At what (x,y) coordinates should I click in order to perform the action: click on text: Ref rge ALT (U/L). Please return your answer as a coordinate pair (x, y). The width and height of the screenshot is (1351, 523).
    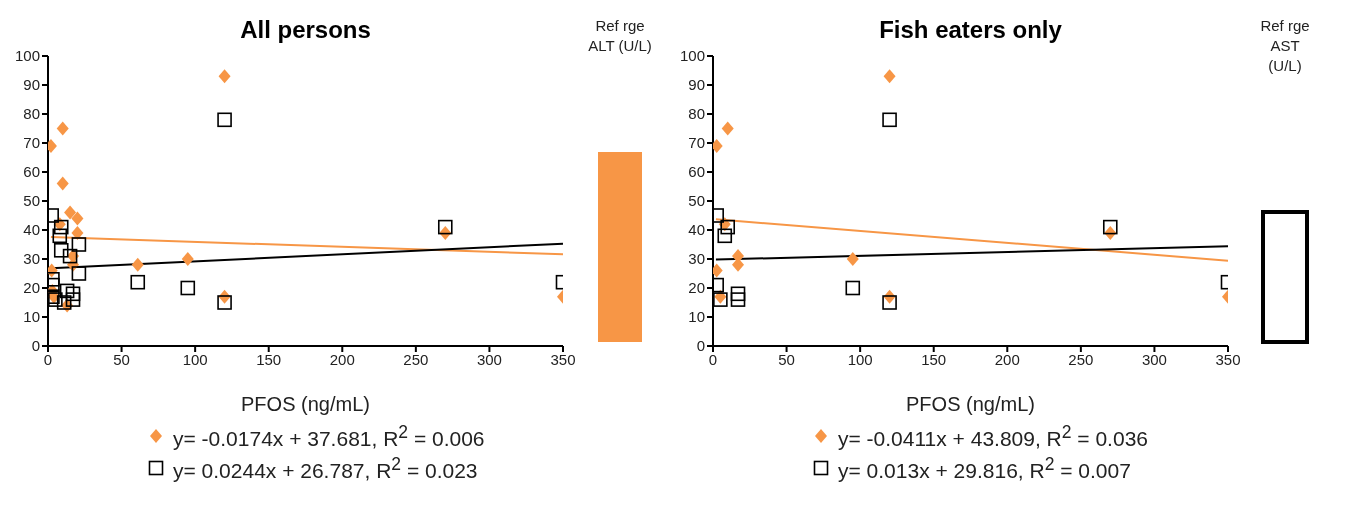
    Looking at the image, I should click on (620, 36).